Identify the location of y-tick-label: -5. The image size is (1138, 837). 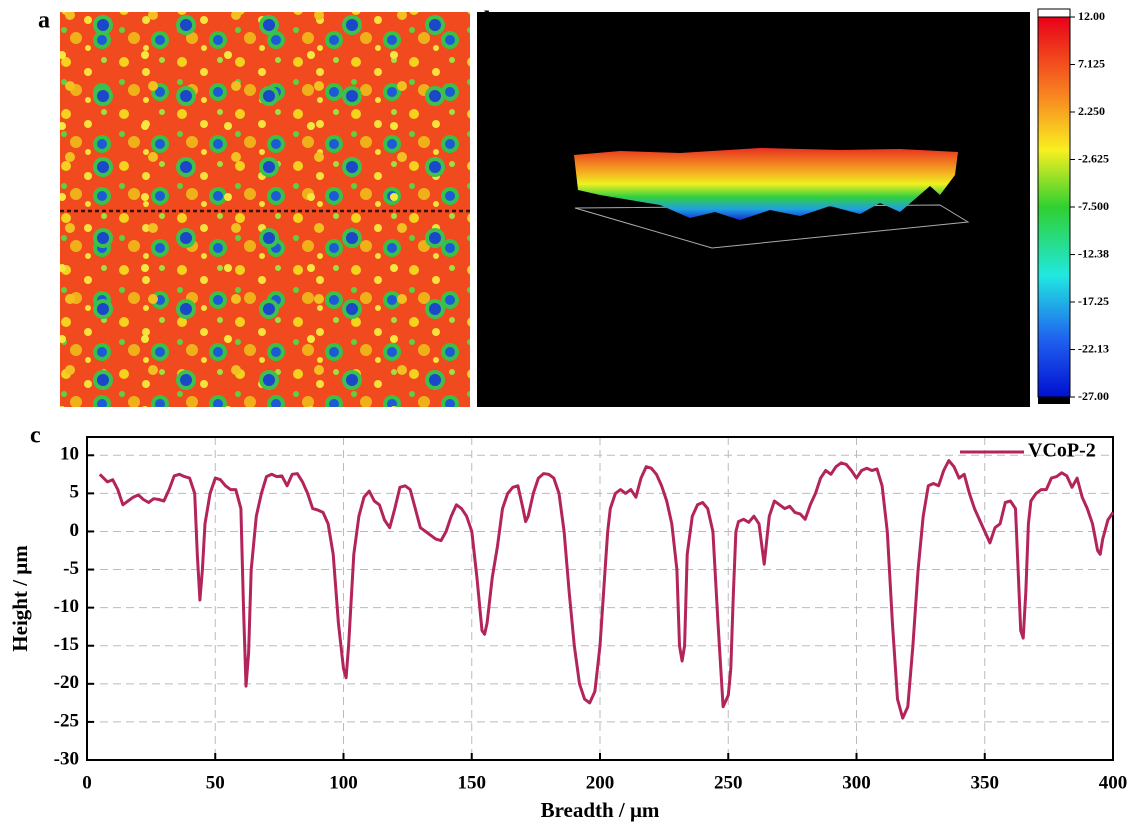
(71, 568).